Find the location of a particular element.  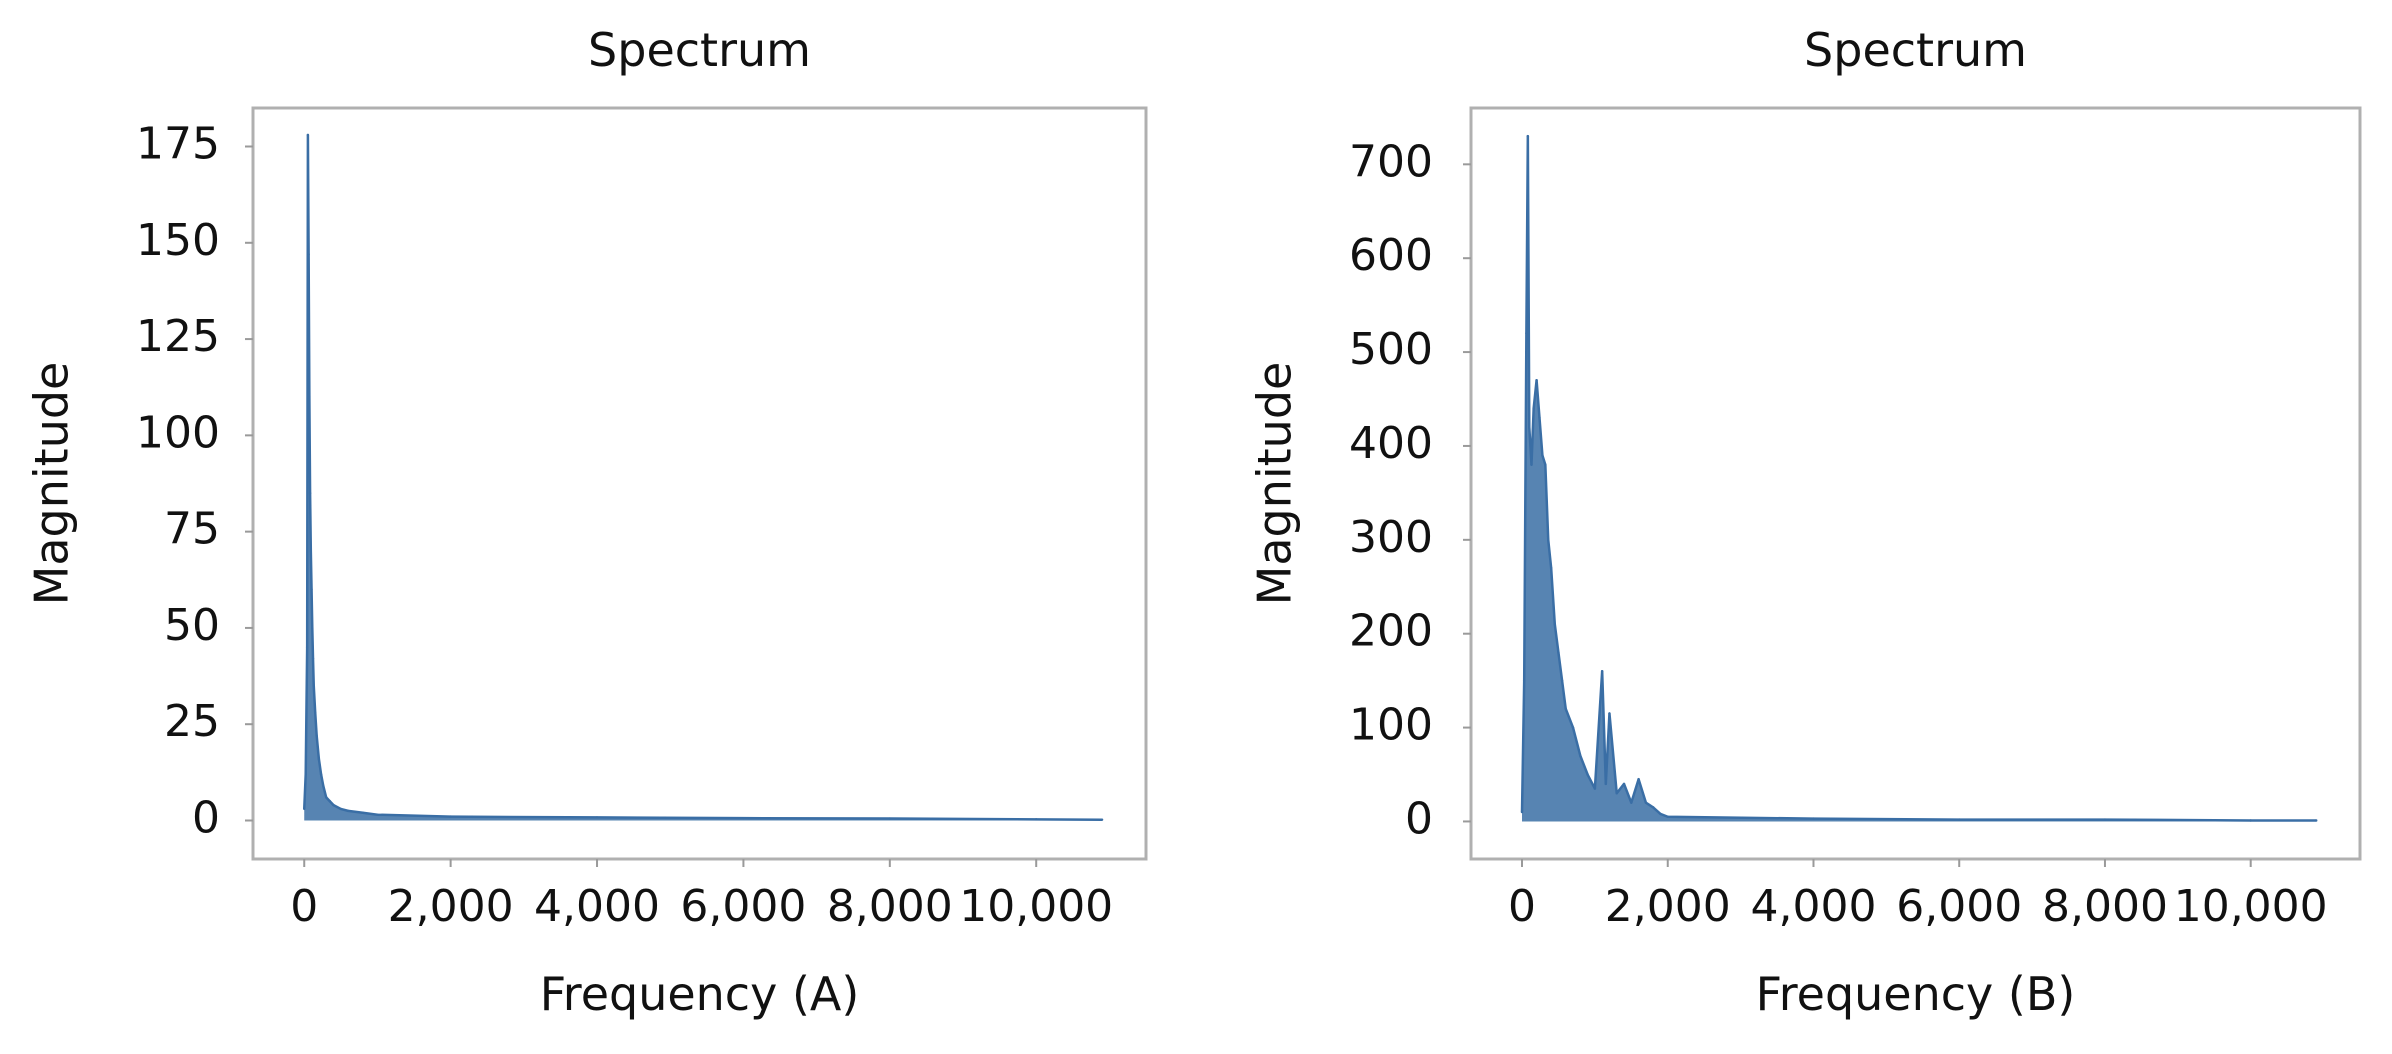

y-tick-label: 150 is located at coordinates (178, 240).